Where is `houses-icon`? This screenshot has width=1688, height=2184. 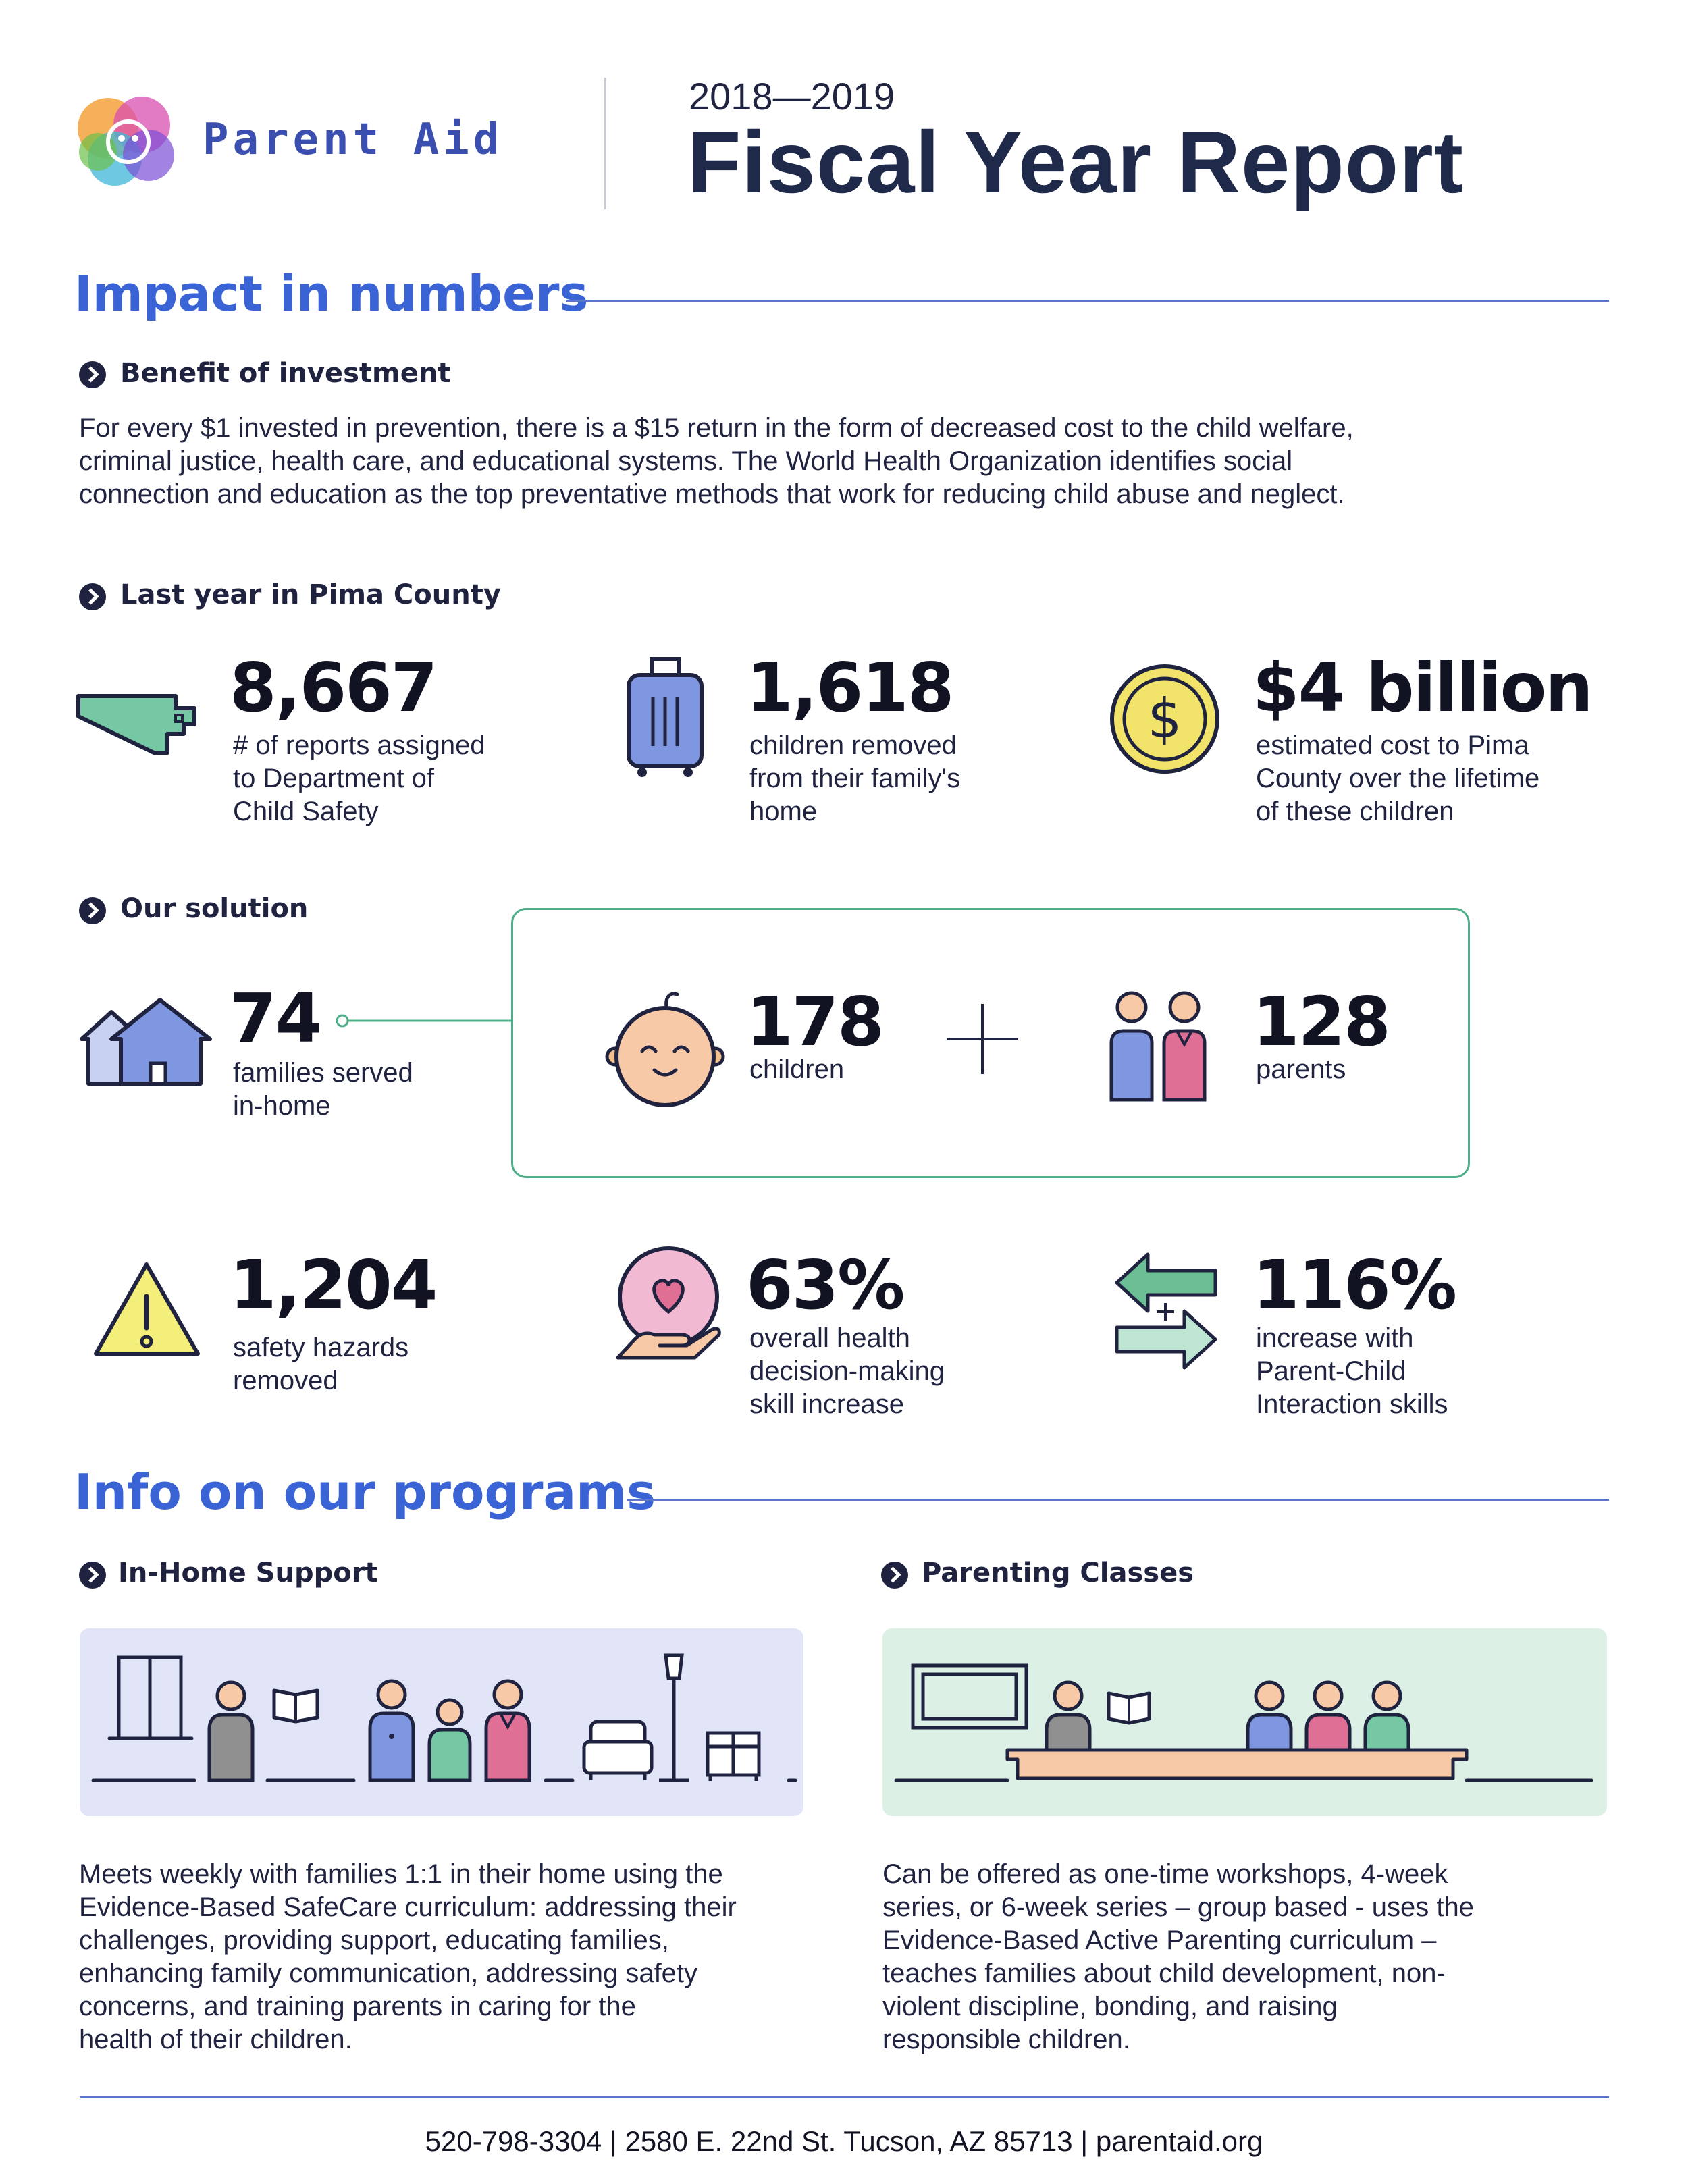 houses-icon is located at coordinates (147, 1044).